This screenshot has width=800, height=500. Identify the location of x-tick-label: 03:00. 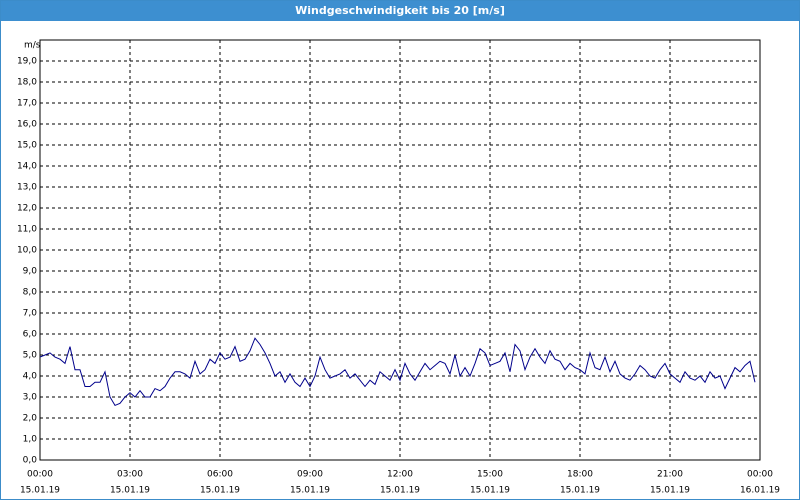
(130, 475).